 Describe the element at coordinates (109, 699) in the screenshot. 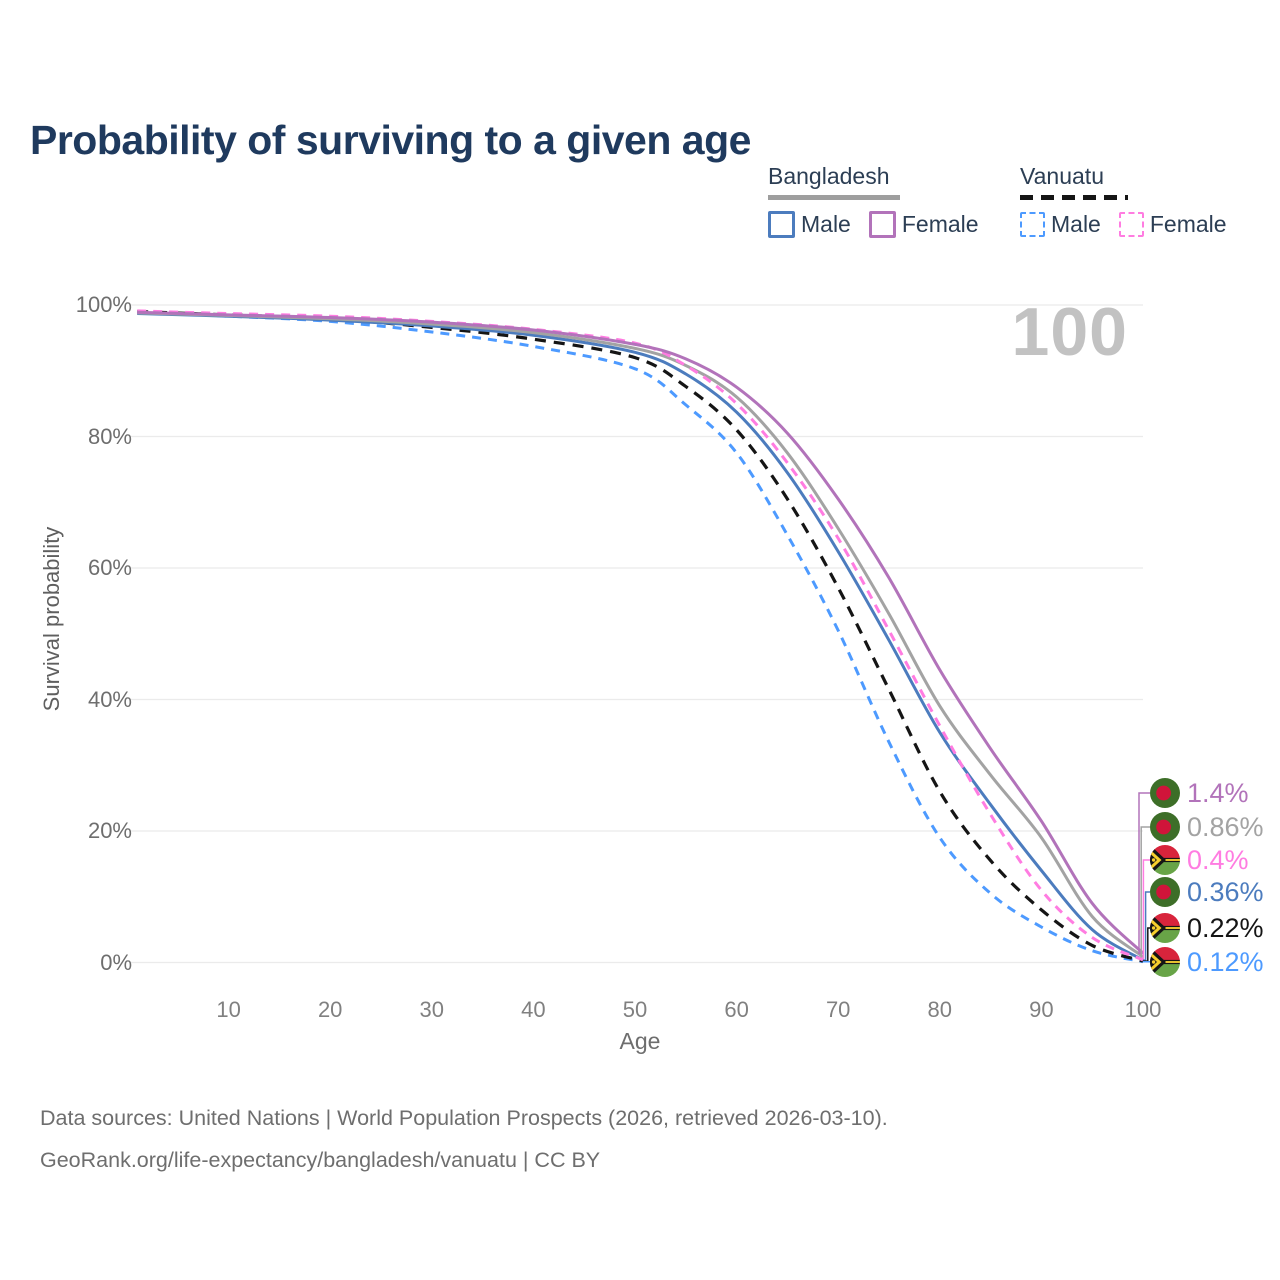

I see `y-tick-40%: 40%` at that location.